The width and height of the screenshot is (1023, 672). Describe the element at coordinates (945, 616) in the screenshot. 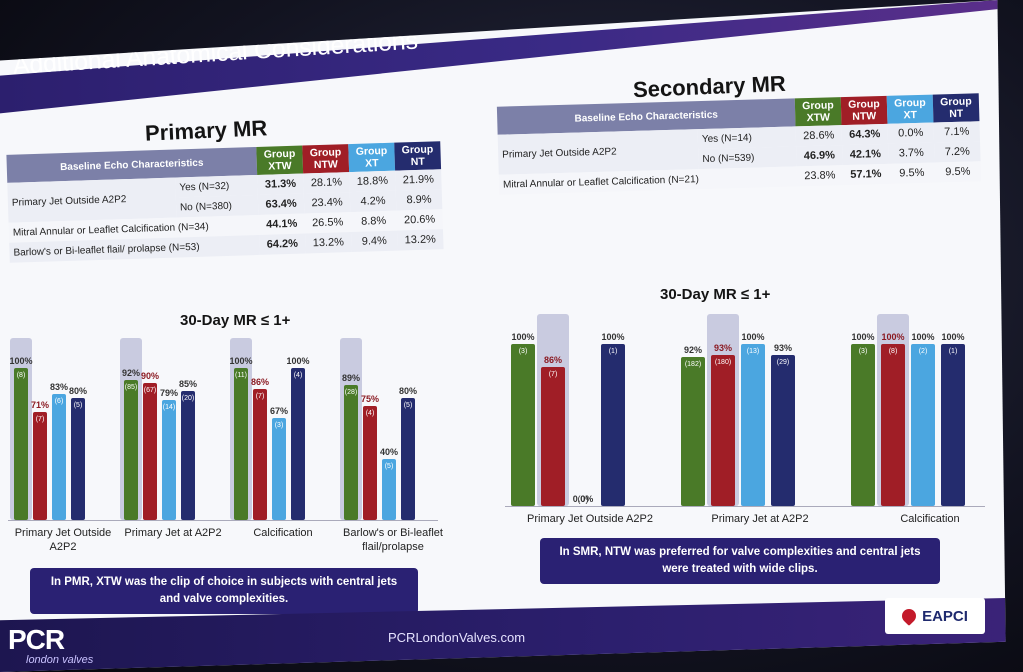

I see `eapci-label: EAPCI` at that location.